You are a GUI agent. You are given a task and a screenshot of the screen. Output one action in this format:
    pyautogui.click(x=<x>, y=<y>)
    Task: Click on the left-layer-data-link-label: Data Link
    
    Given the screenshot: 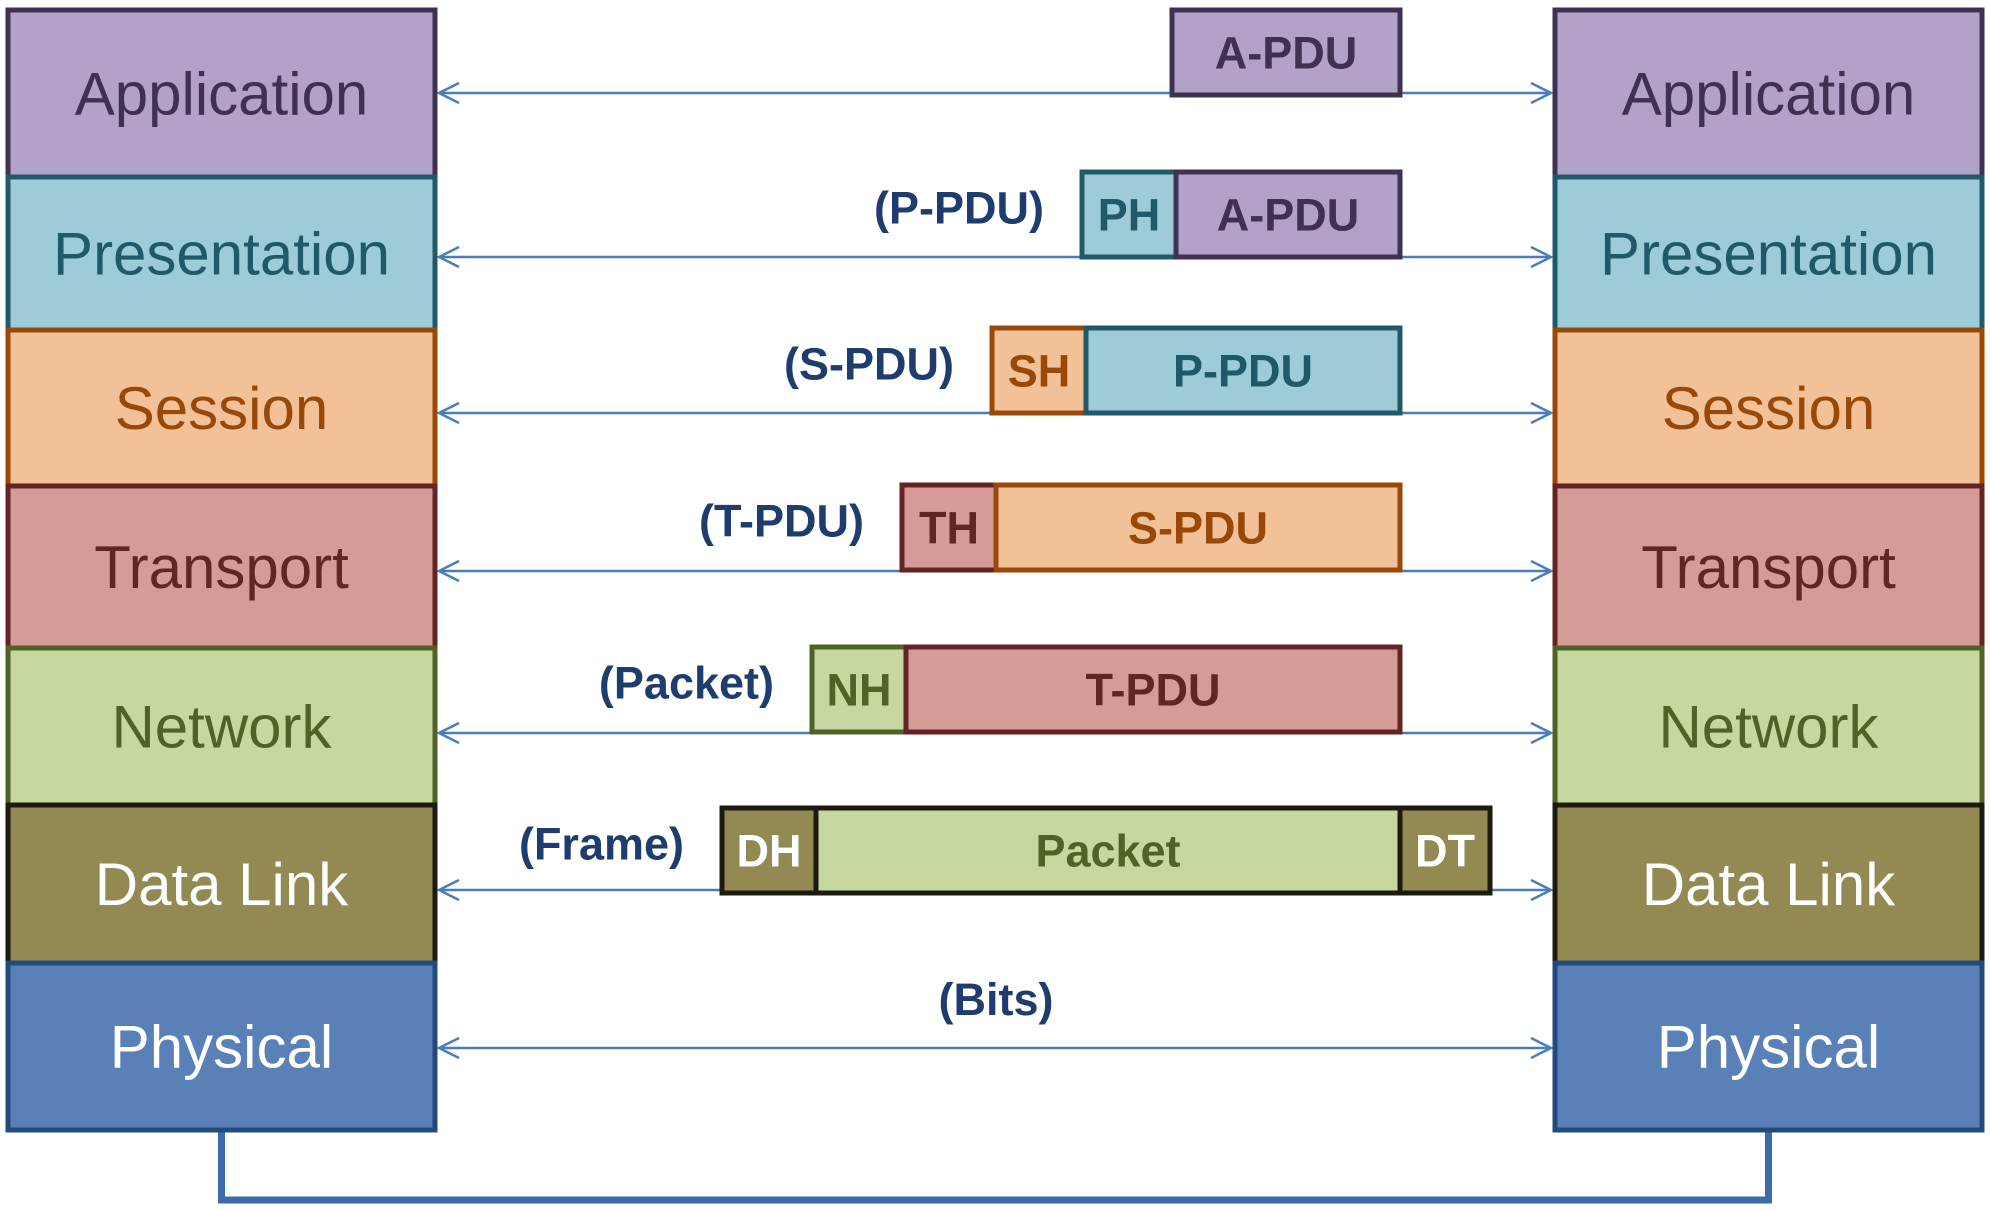 What is the action you would take?
    pyautogui.click(x=222, y=884)
    